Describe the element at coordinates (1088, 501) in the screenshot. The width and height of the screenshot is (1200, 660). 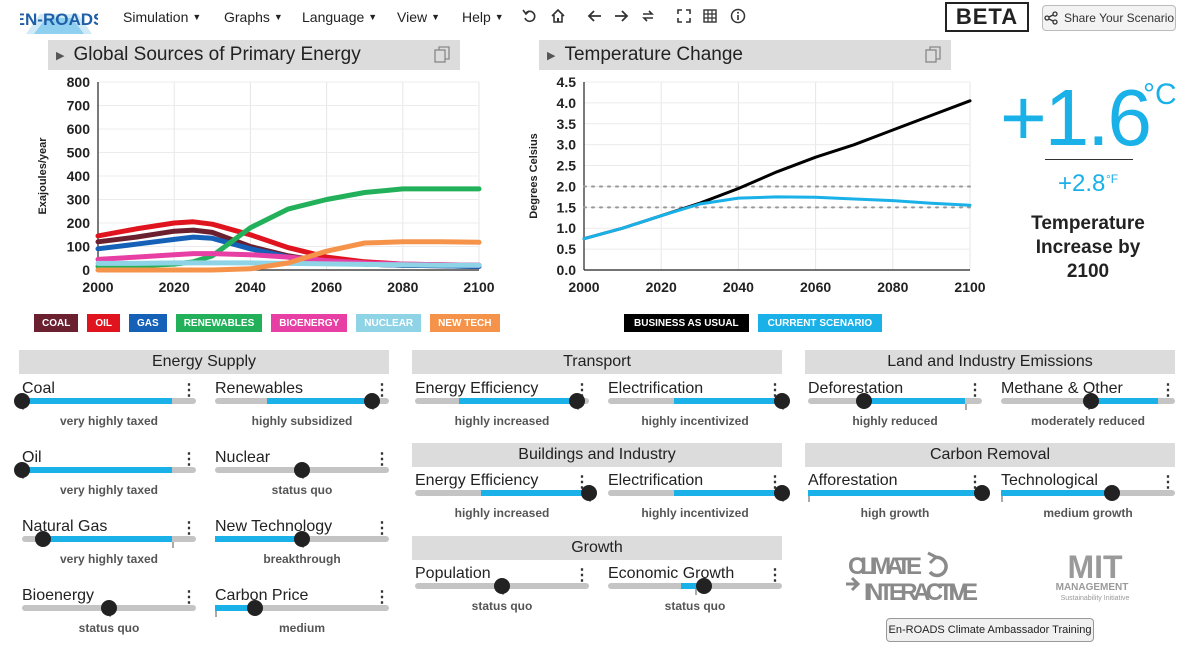
I see `slider-technological: Technological ⋮ medium growth` at that location.